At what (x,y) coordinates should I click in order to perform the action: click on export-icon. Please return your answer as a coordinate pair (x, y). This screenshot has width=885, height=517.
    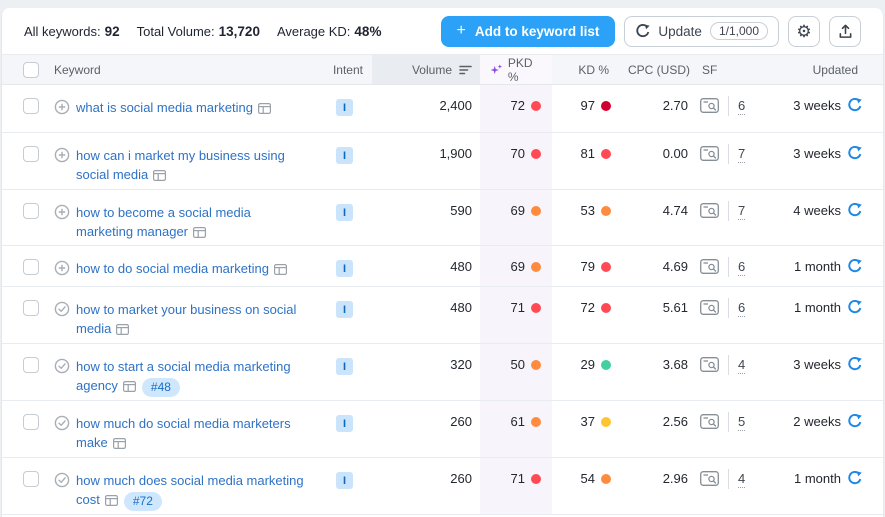
    Looking at the image, I should click on (845, 31).